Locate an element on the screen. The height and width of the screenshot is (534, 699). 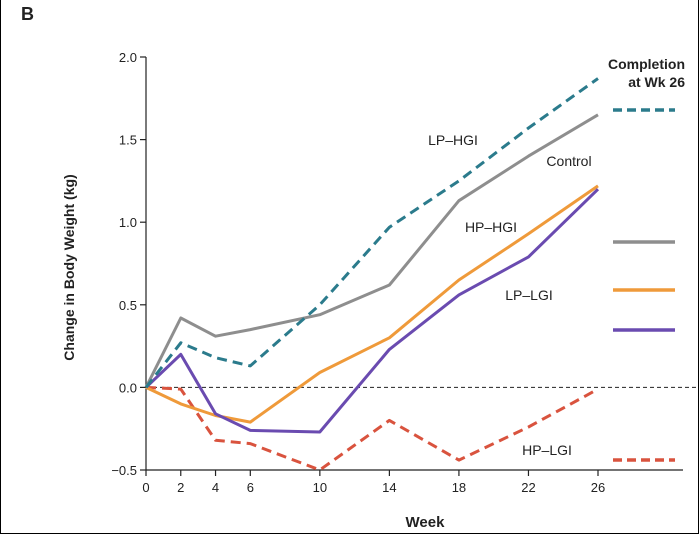
x-tick-label: 18 is located at coordinates (459, 487).